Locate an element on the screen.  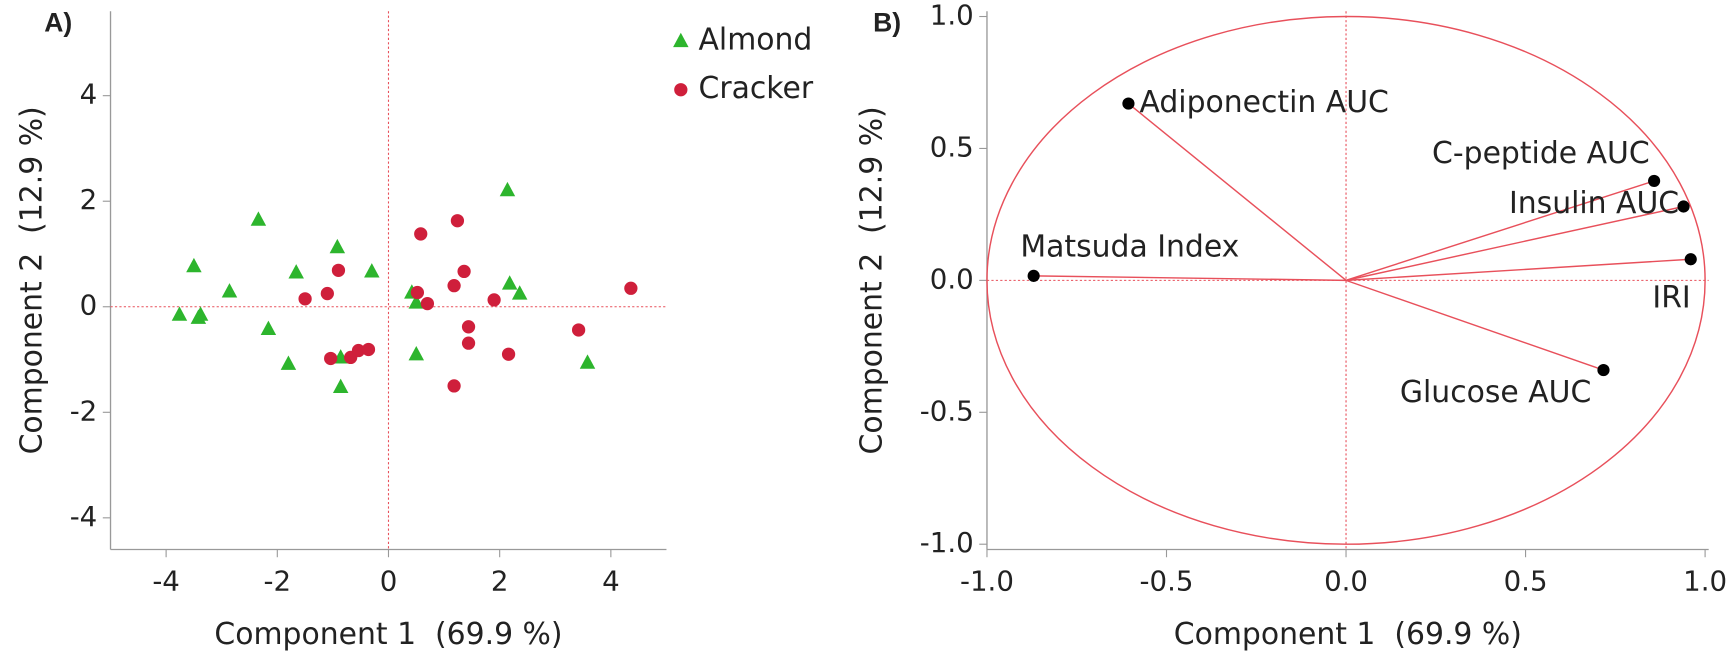
point-label: Adiponectin AUC is located at coordinates (1263, 102).